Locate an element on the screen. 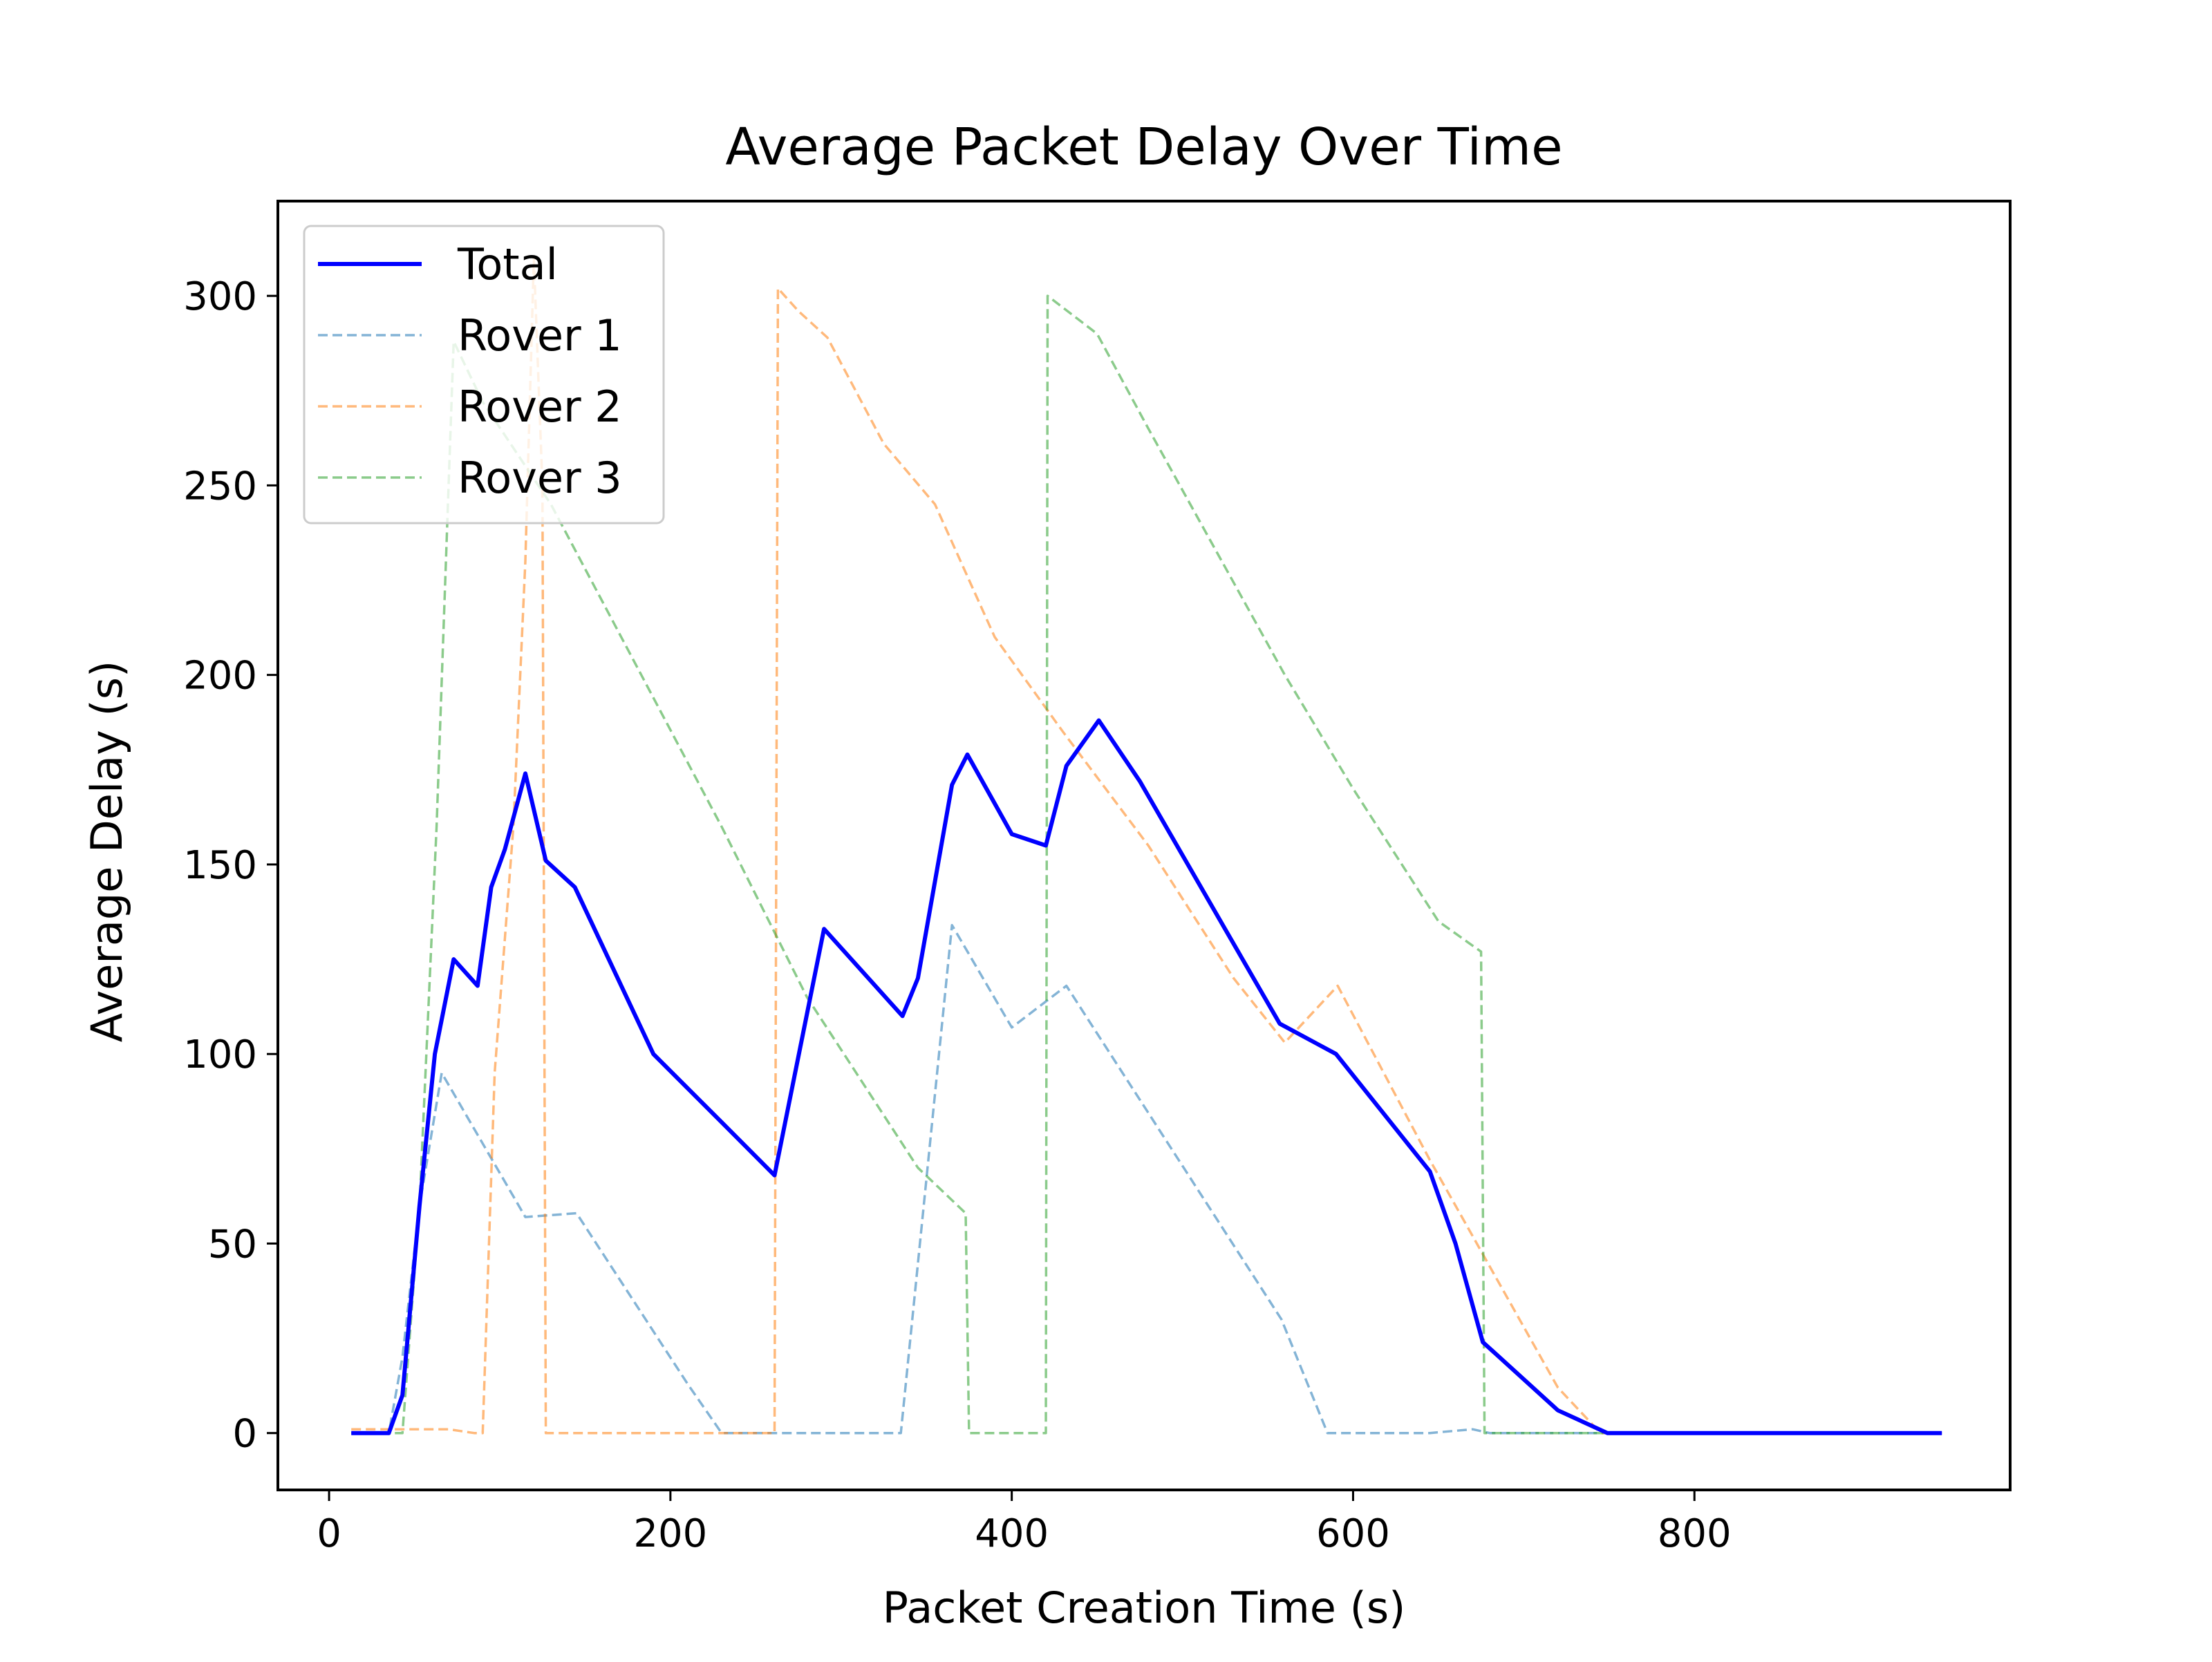  legend-box is located at coordinates (484, 375).